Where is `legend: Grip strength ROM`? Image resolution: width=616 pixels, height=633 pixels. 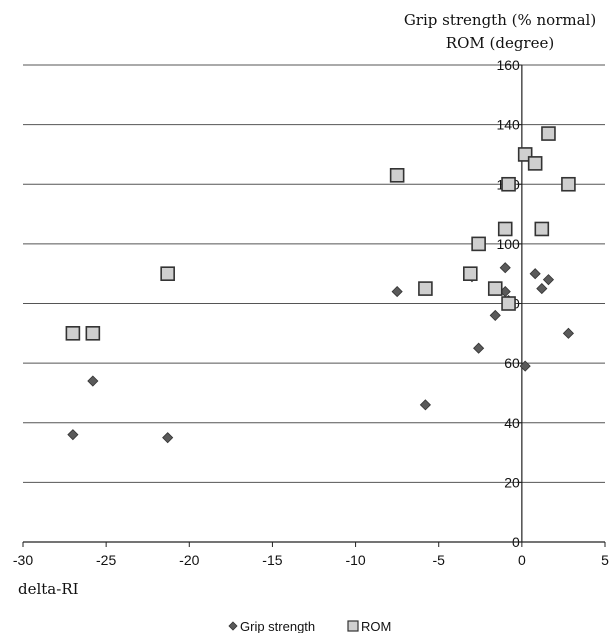
legend: Grip strength ROM is located at coordinates (309, 626).